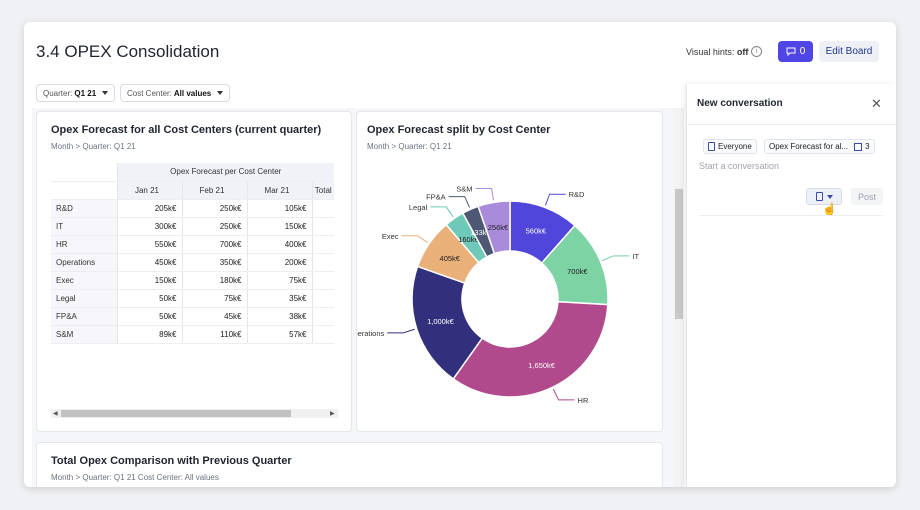 The width and height of the screenshot is (920, 510). I want to click on table-row: HR 550k€ 700k€ 400k€, so click(192, 244).